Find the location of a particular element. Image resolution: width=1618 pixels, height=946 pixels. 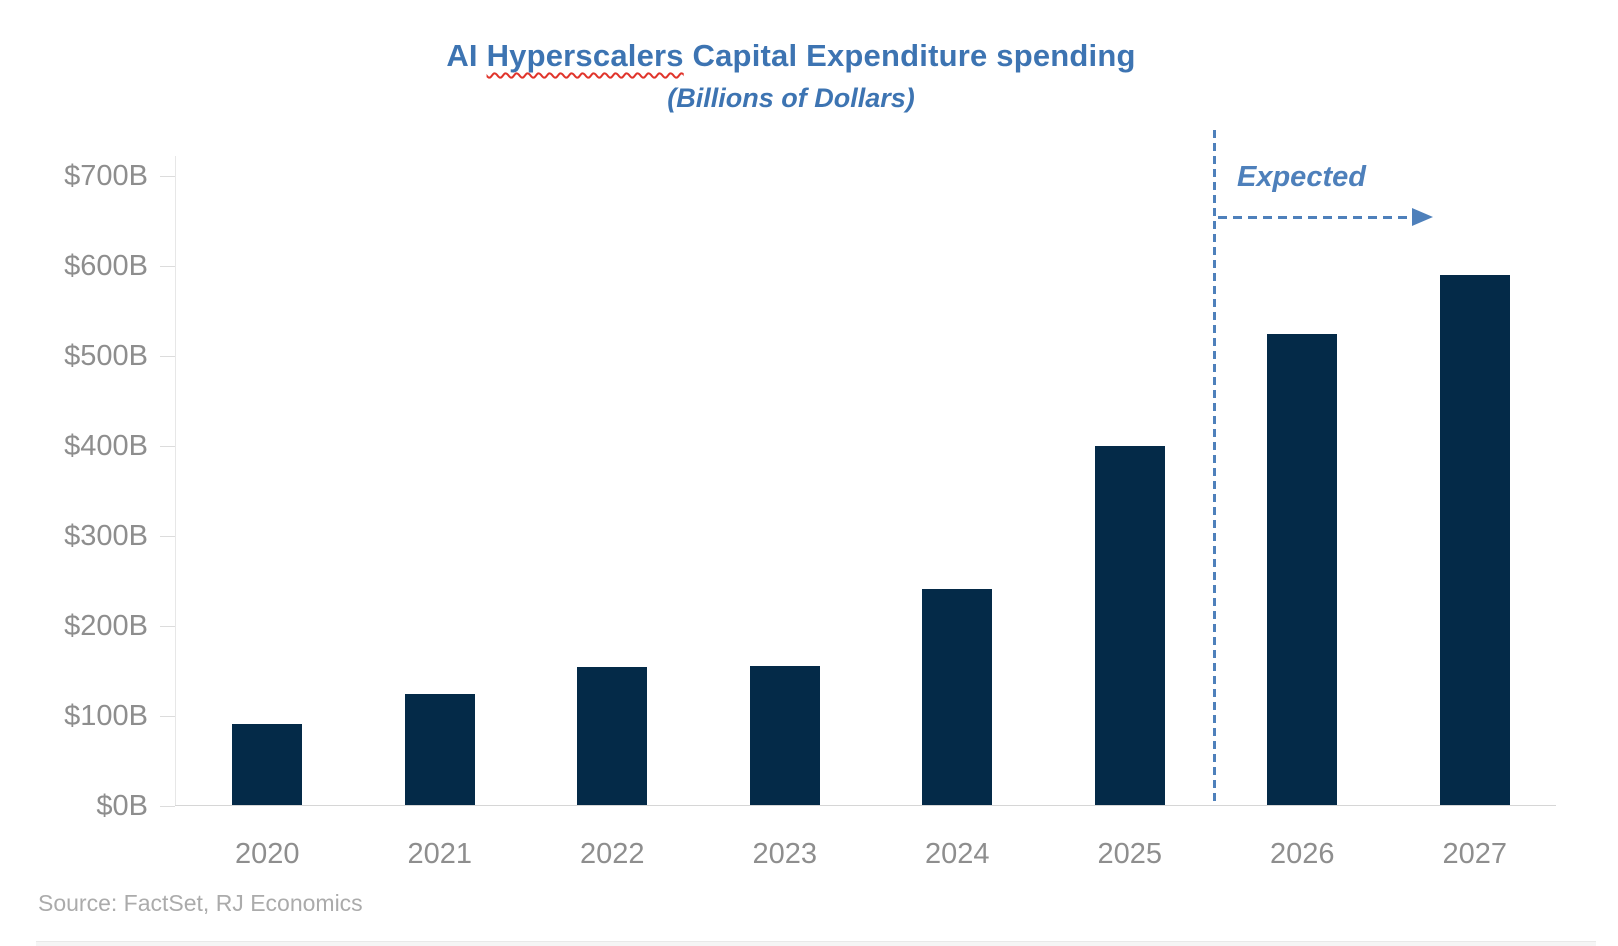

x-tick-label-2027: 2027 is located at coordinates (1474, 854).